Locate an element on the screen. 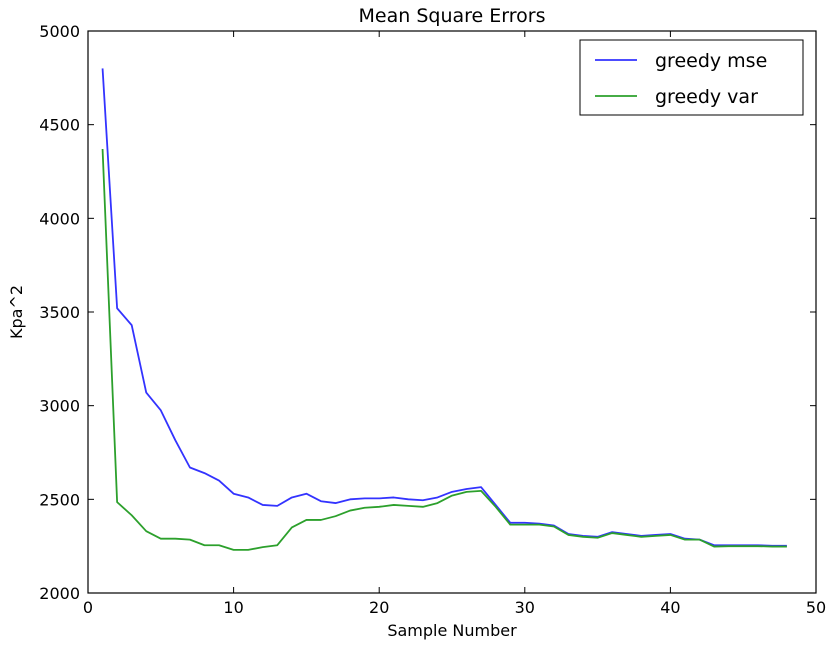  y-tick-label: 4000 is located at coordinates (59, 218).